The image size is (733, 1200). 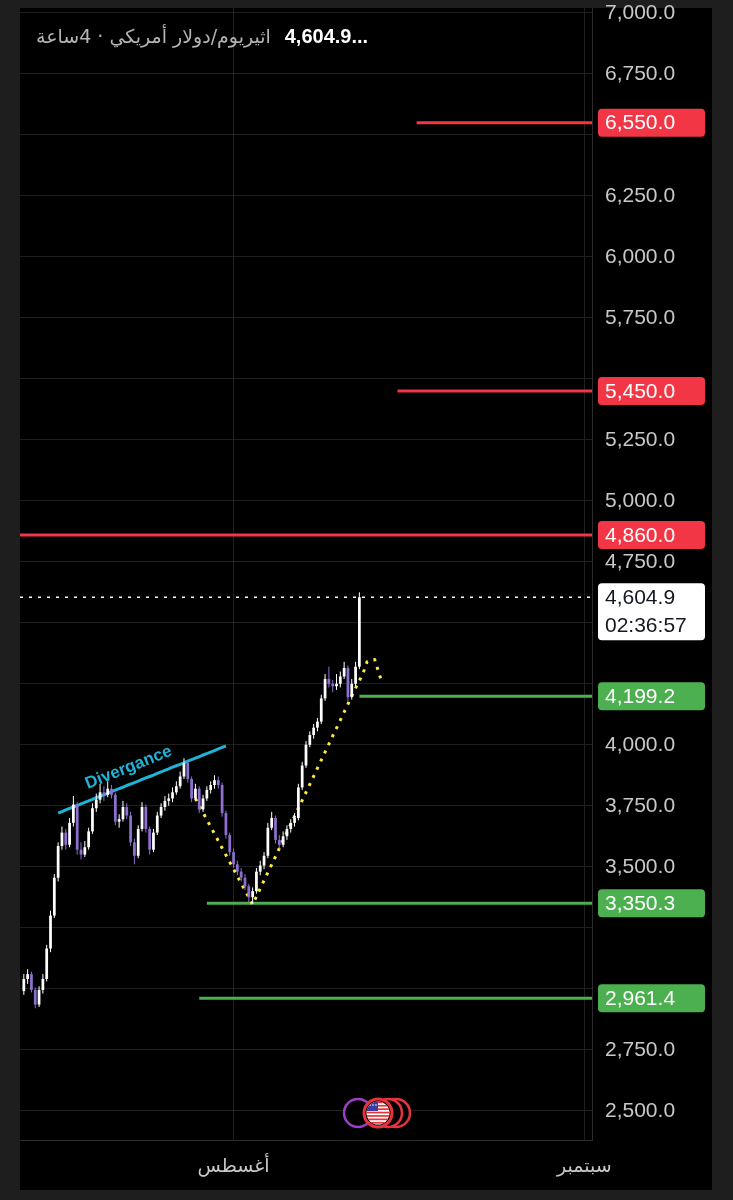 What do you see at coordinates (640, 804) in the screenshot?
I see `y-tick-label: 3,750.0` at bounding box center [640, 804].